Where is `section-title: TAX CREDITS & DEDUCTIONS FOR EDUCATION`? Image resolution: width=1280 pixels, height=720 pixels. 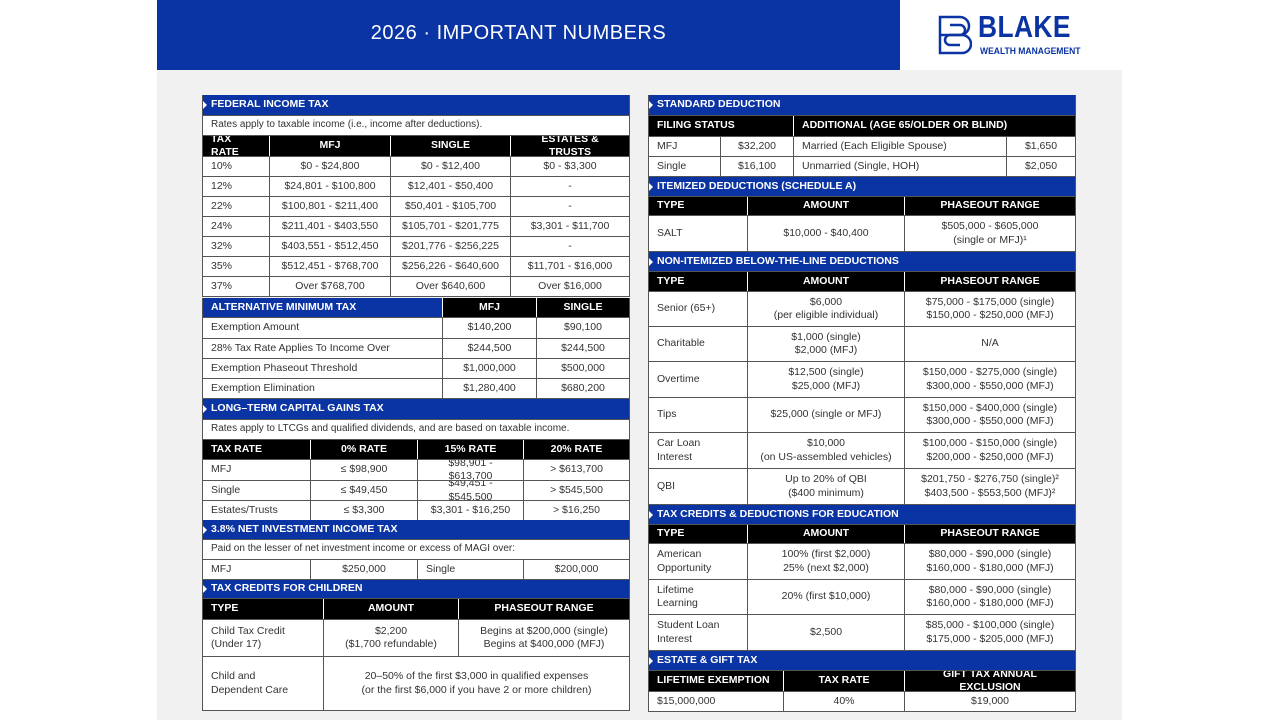
section-title: TAX CREDITS & DEDUCTIONS FOR EDUCATION is located at coordinates (778, 513).